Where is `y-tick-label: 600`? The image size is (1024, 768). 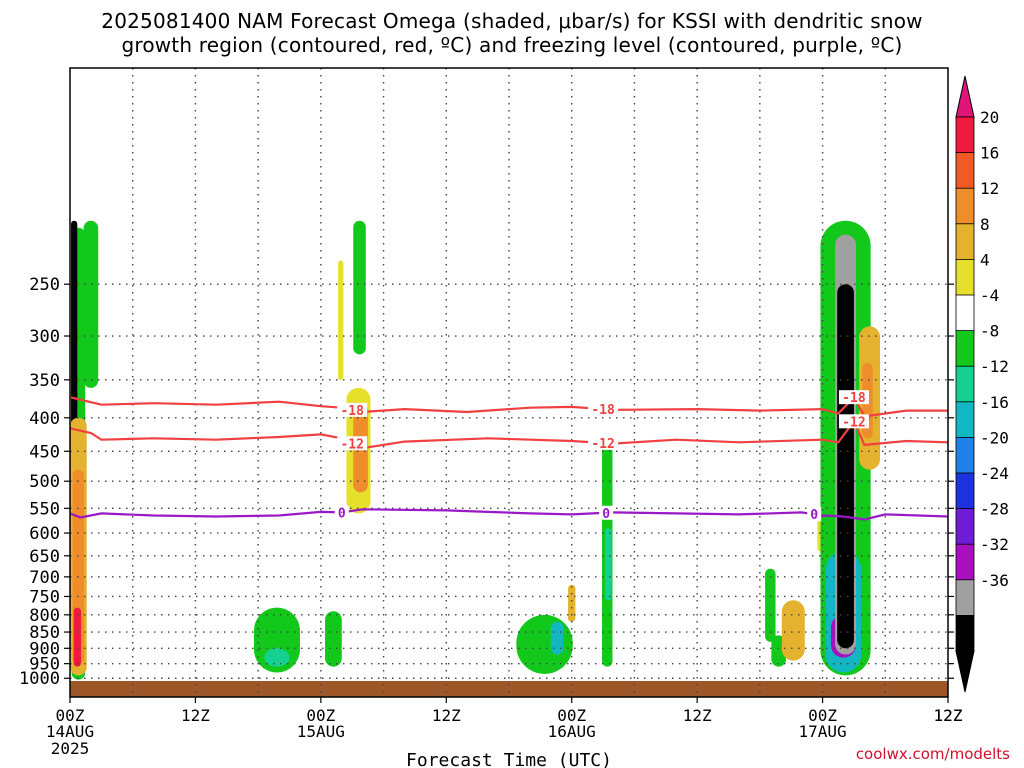 y-tick-label: 600 is located at coordinates (44, 534).